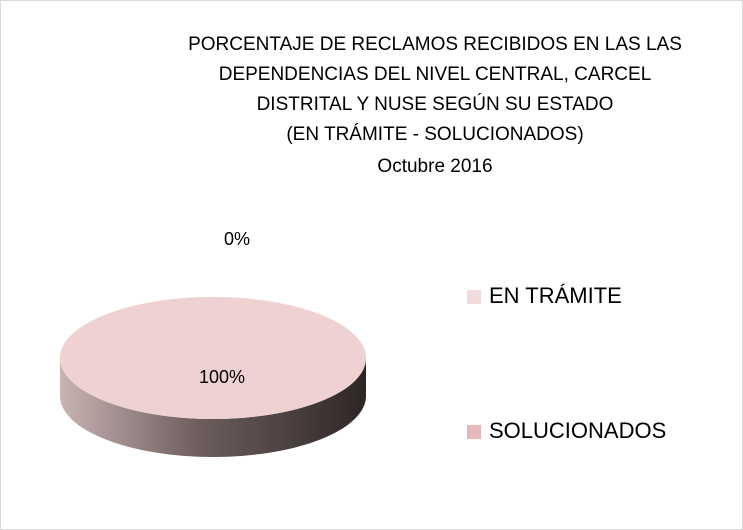 The image size is (743, 530). Describe the element at coordinates (577, 430) in the screenshot. I see `legend-label: SOLUCIONADOS` at that location.